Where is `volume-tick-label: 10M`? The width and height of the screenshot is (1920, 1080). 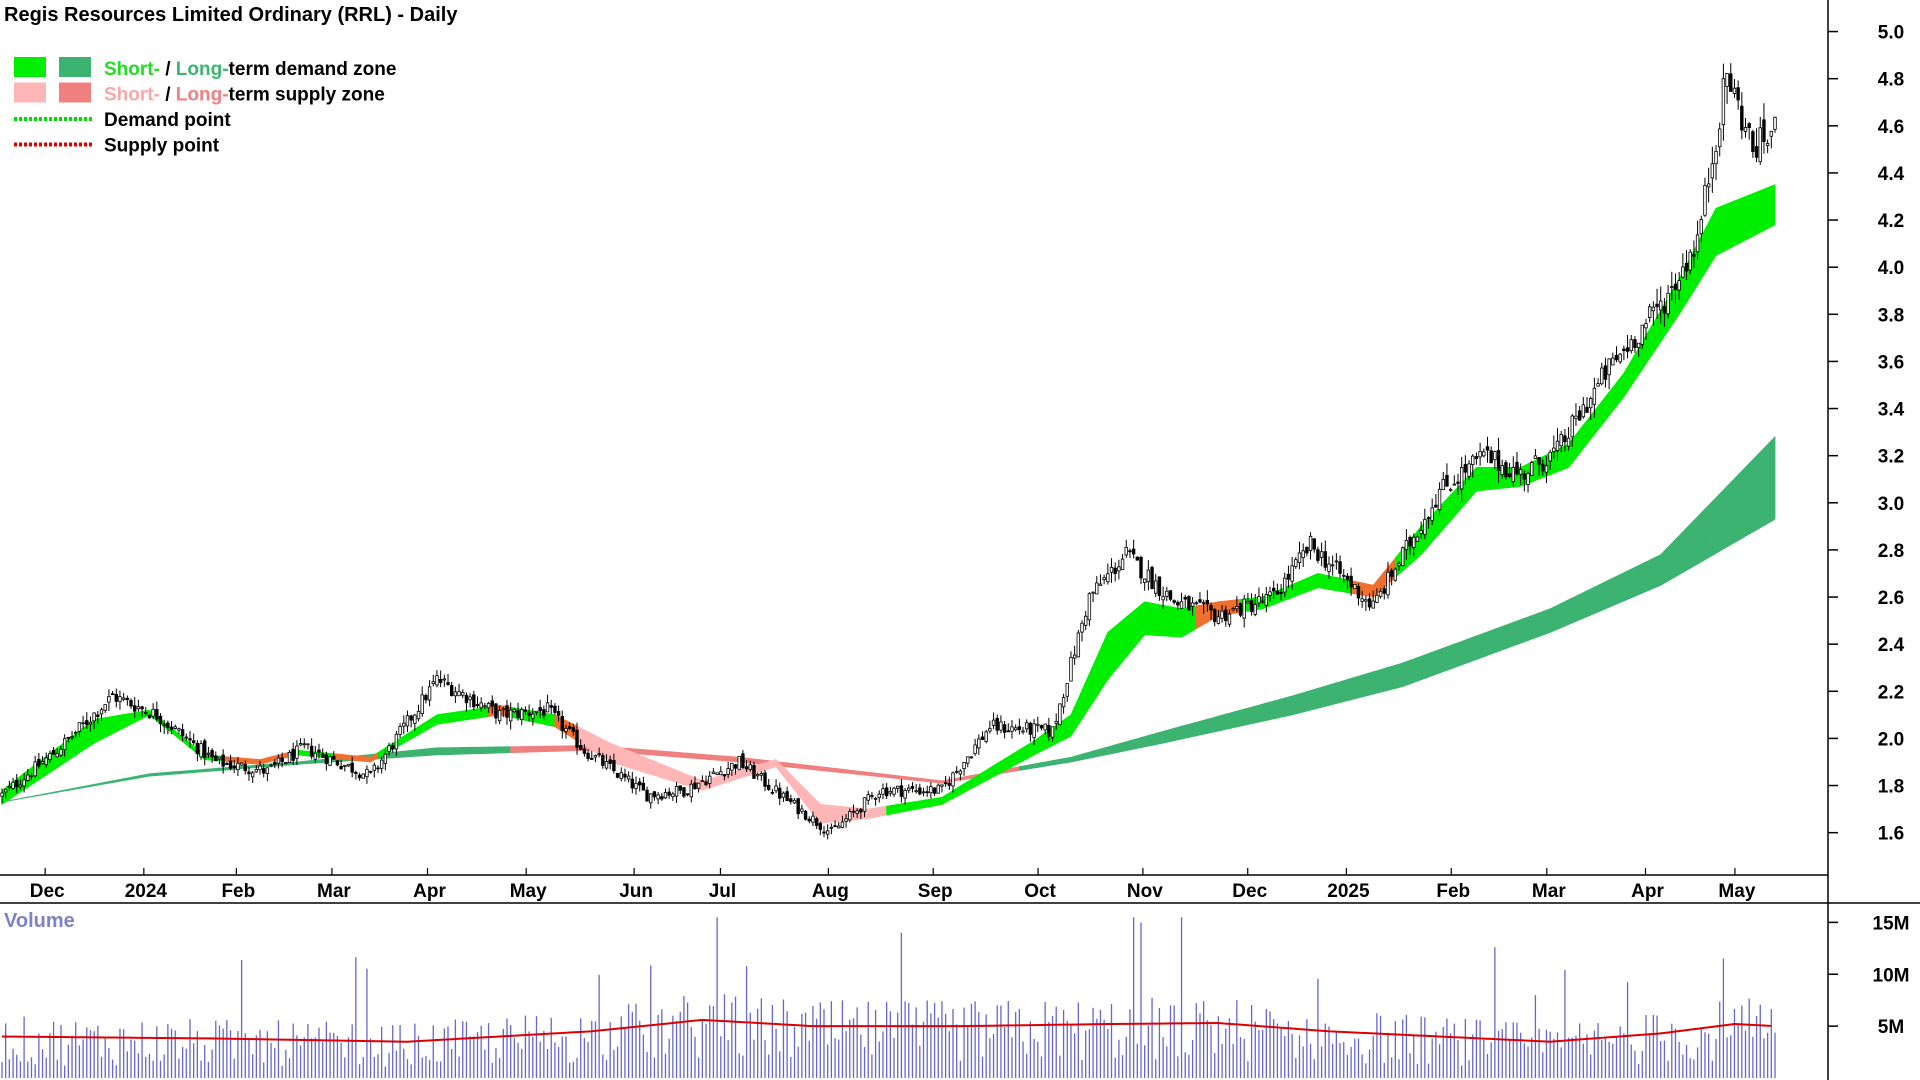 volume-tick-label: 10M is located at coordinates (1891, 975).